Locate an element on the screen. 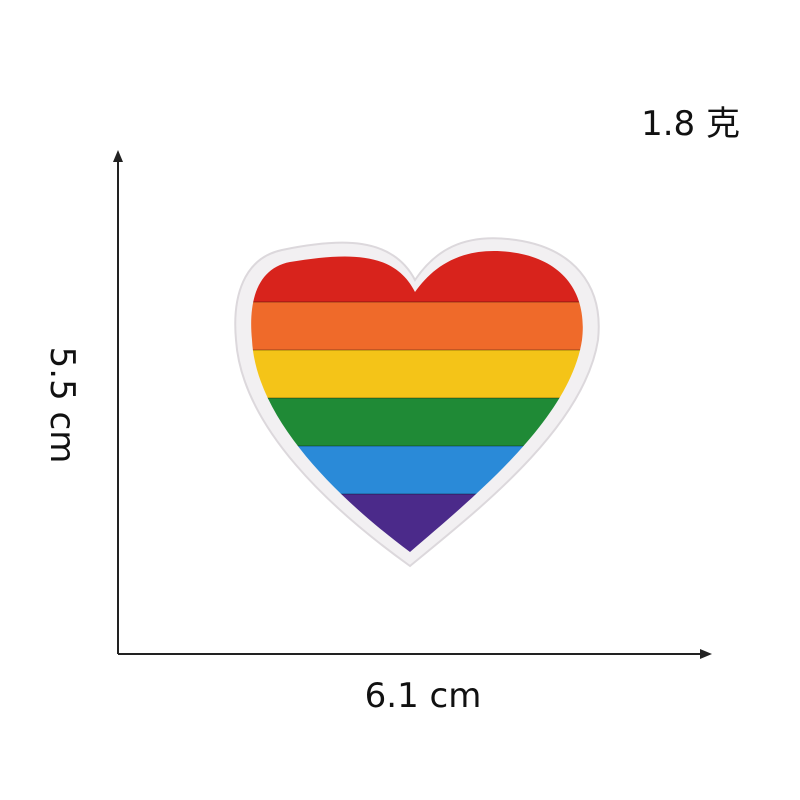 The image size is (800, 800). stripe-yellow is located at coordinates (417, 374).